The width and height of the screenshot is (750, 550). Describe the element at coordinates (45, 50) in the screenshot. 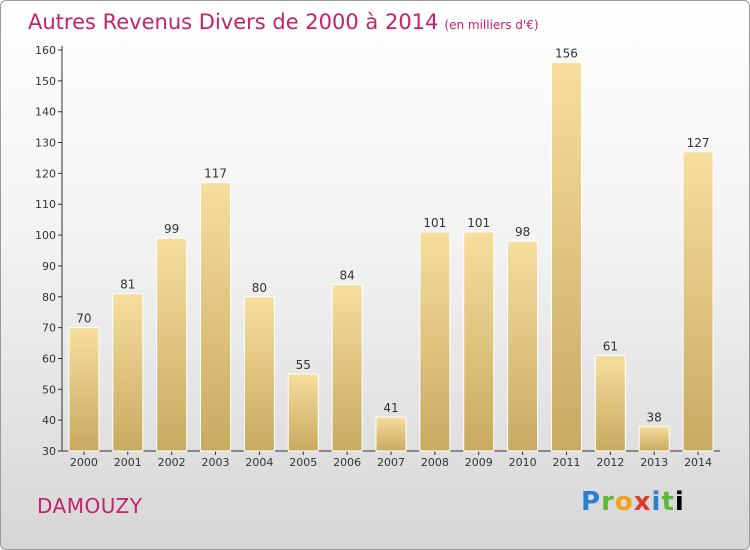

I see `y-tick-label: 160` at that location.